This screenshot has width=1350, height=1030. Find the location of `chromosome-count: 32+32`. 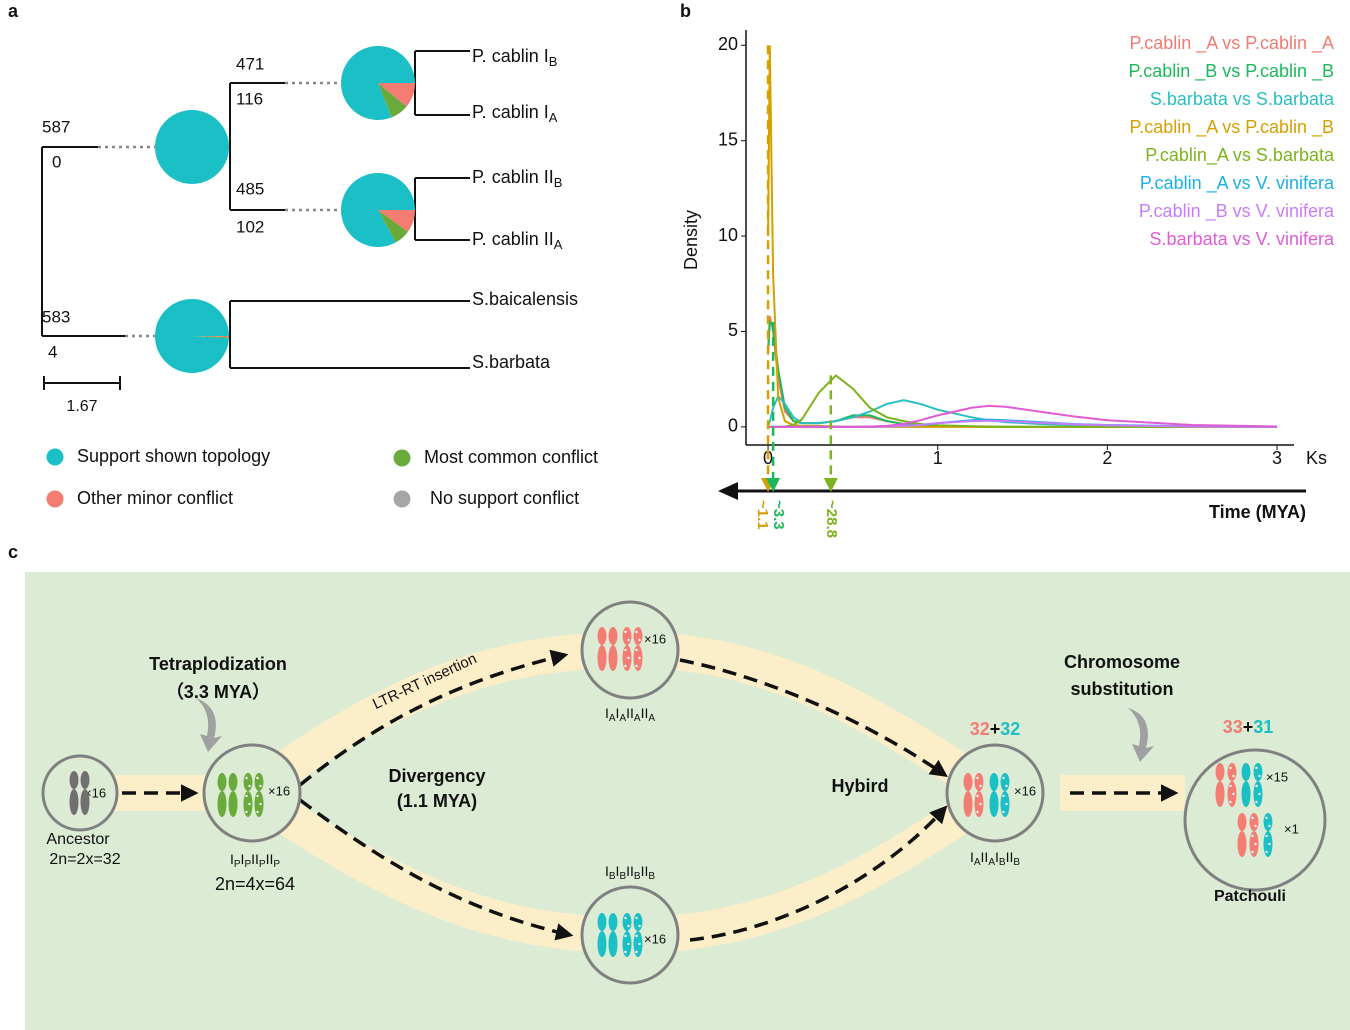

chromosome-count: 32+32 is located at coordinates (995, 729).